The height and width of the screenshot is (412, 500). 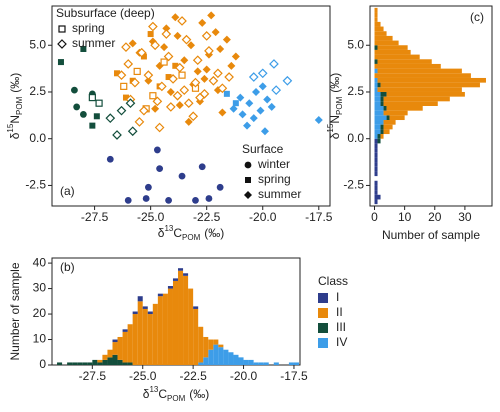 What do you see at coordinates (435, 217) in the screenshot?
I see `x-tick-label: 20` at bounding box center [435, 217].